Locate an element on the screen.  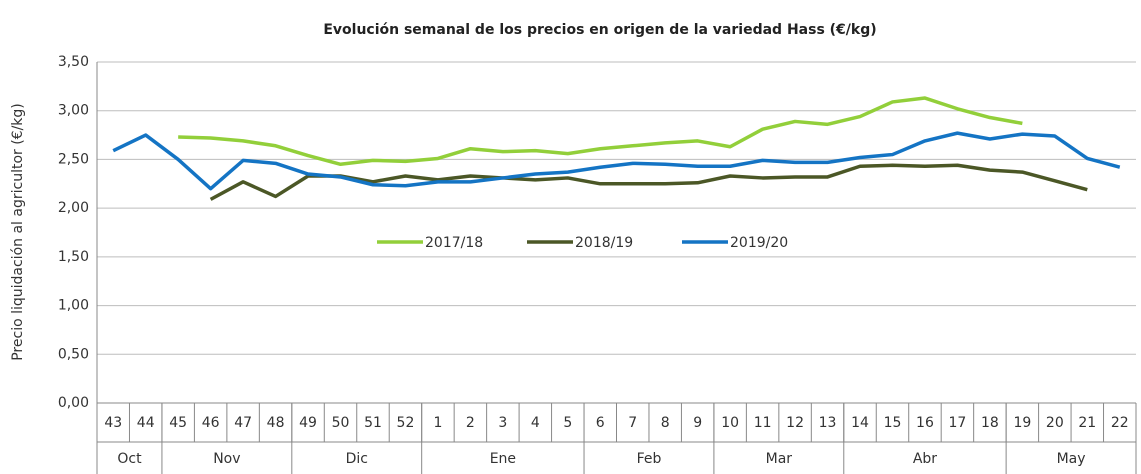
x-tick-label: 16 is located at coordinates (925, 423).